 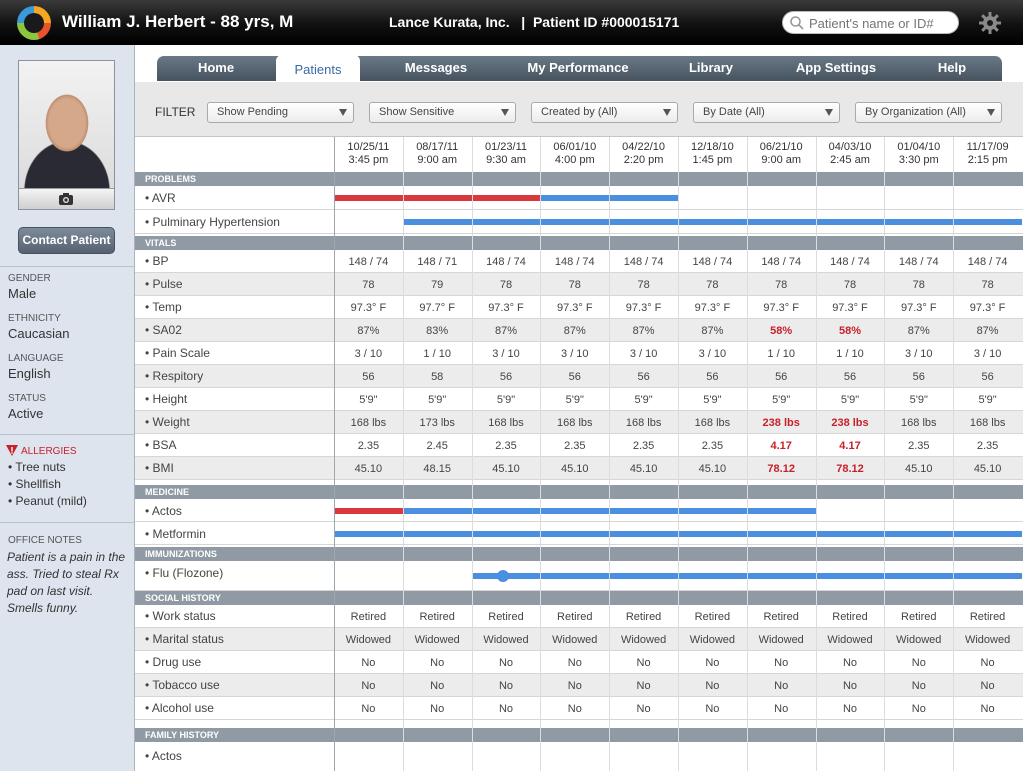 I want to click on tab-home: Home, so click(x=216, y=67).